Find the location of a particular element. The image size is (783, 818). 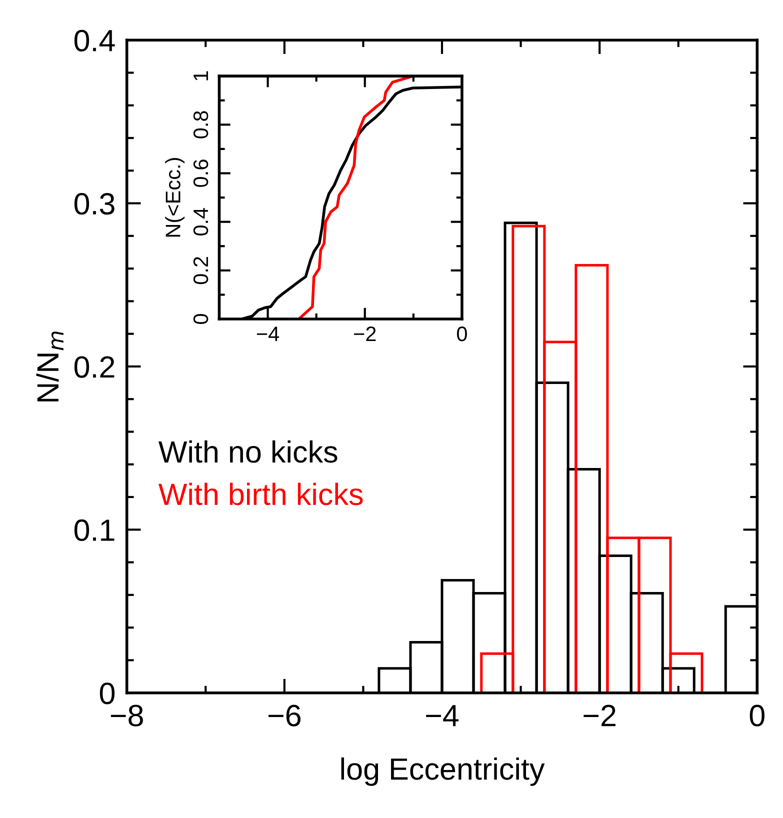

text: With birth kicks is located at coordinates (260, 494).